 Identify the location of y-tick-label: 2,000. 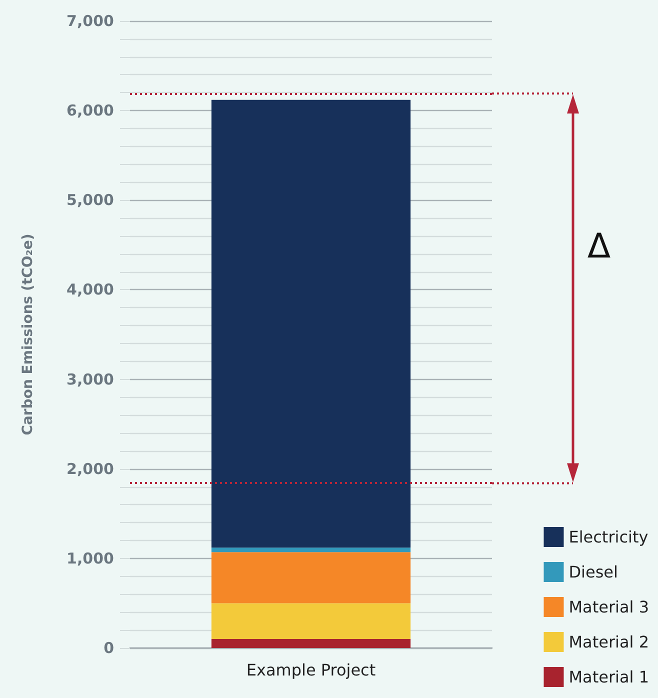
(90, 469).